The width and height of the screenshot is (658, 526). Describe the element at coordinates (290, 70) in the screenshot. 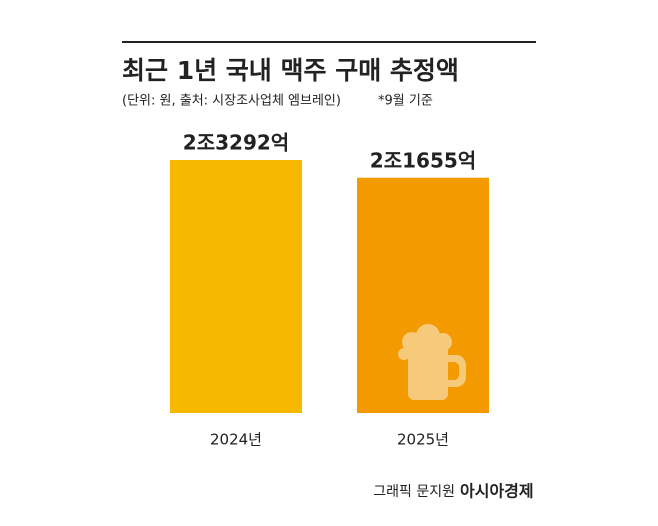

I see `chart-title: 최근 1년 국내 맥주 구매 추정액` at that location.